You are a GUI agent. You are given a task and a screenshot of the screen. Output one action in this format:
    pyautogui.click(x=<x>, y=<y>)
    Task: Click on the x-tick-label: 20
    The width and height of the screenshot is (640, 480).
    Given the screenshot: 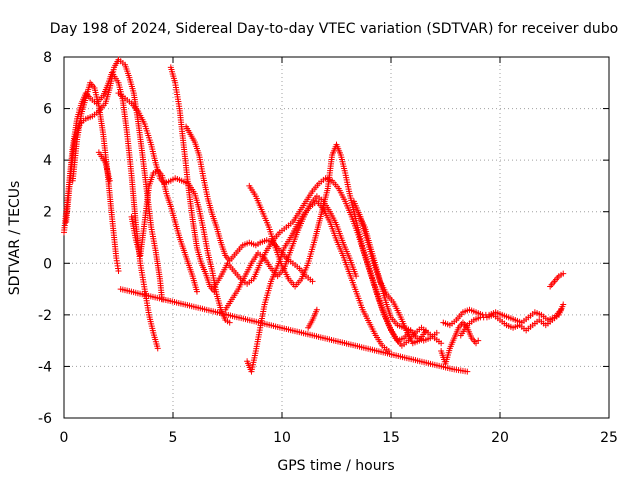 What is the action you would take?
    pyautogui.click(x=500, y=438)
    